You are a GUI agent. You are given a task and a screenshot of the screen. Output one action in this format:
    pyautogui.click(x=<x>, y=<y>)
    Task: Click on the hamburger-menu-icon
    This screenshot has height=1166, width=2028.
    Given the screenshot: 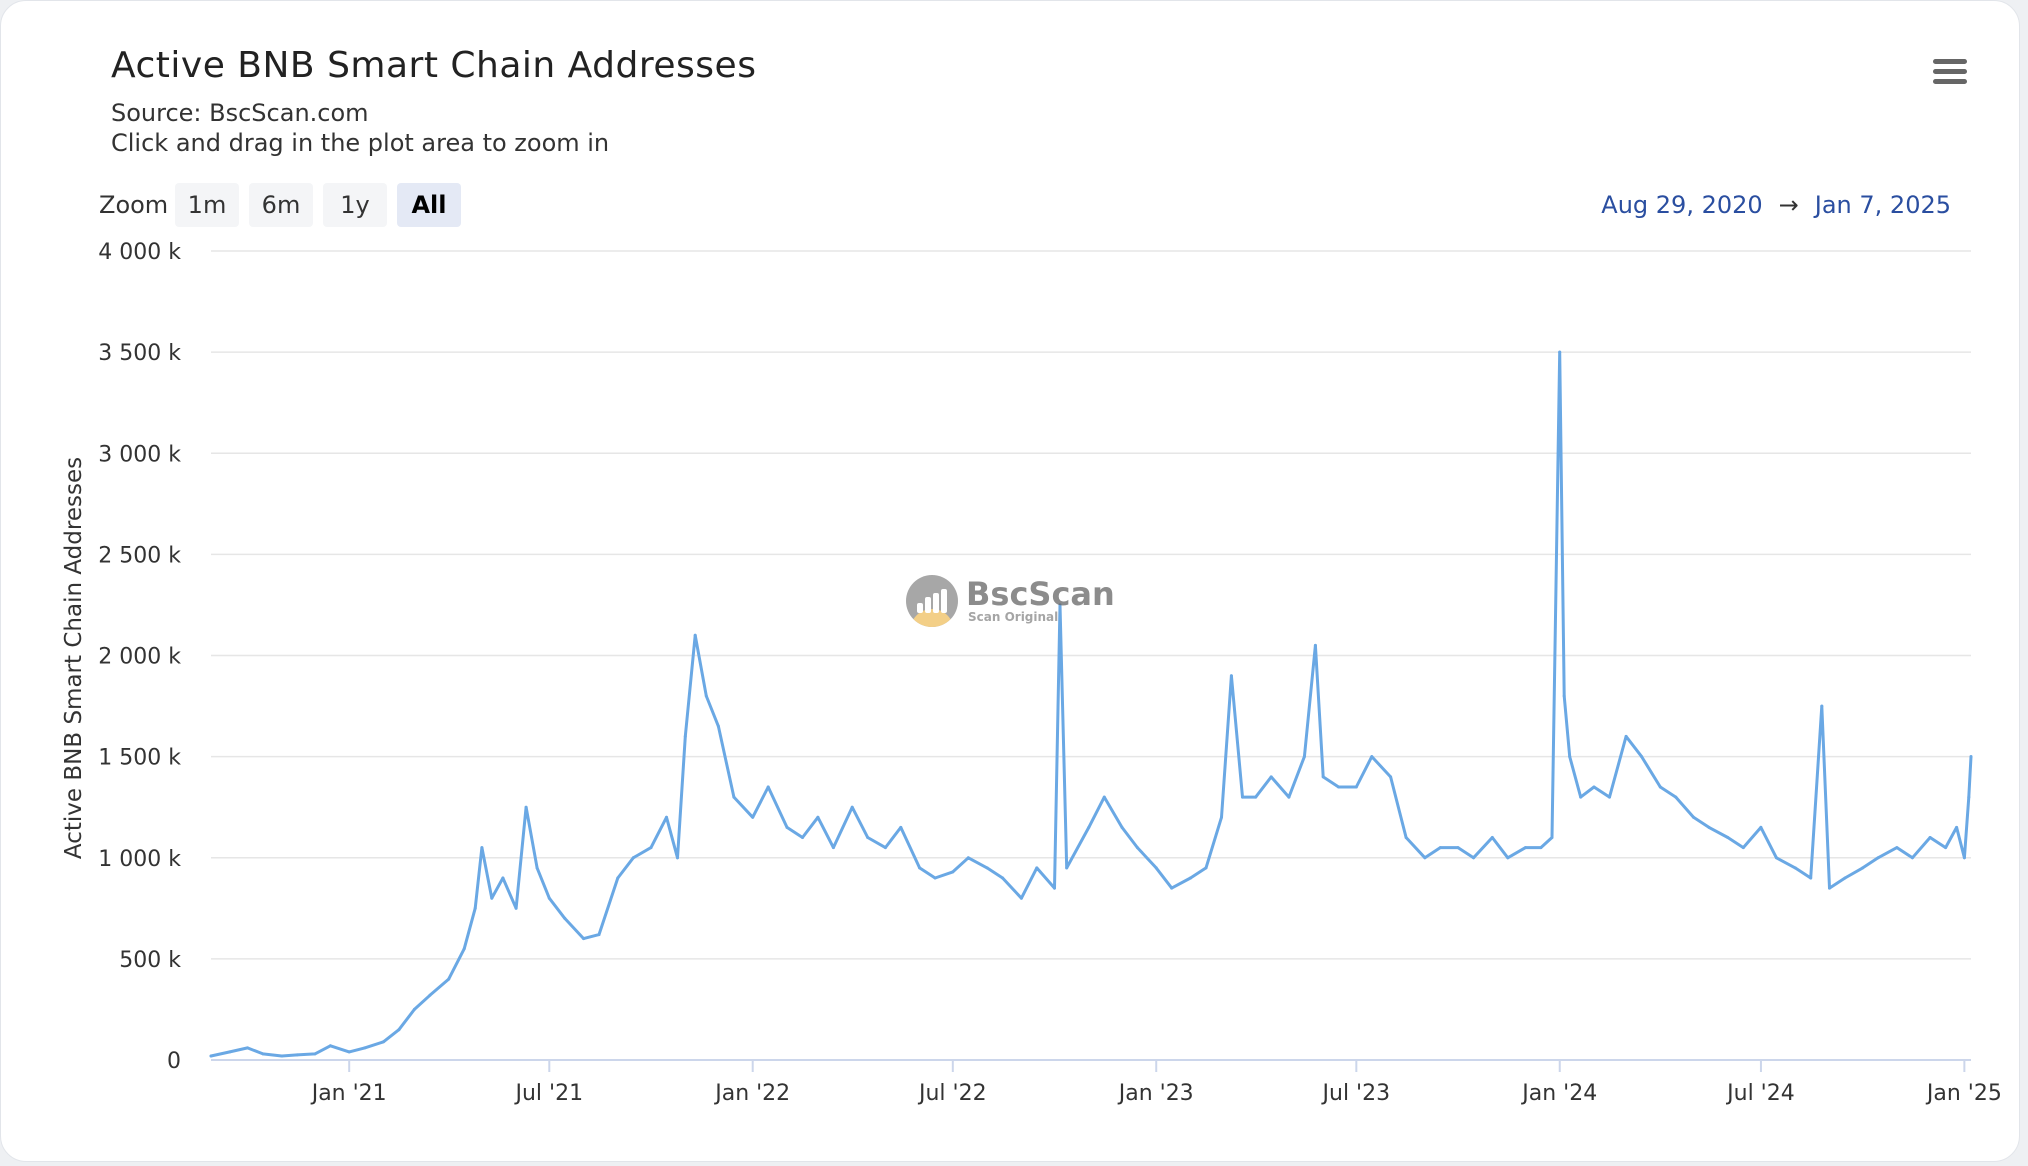 What is the action you would take?
    pyautogui.click(x=1950, y=74)
    